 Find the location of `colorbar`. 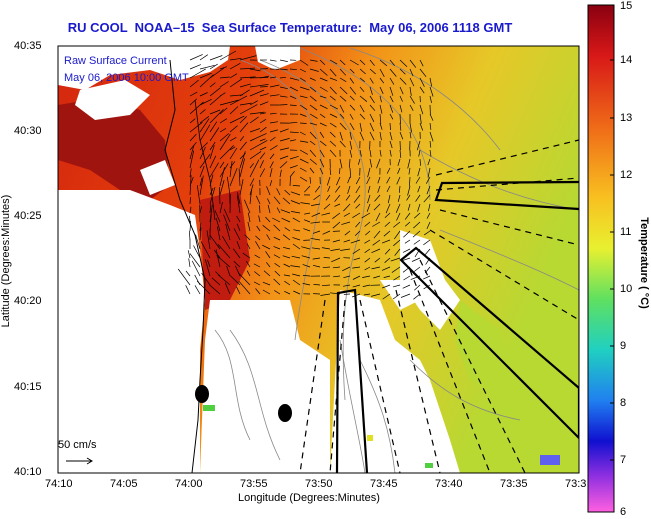

colorbar is located at coordinates (601, 258).